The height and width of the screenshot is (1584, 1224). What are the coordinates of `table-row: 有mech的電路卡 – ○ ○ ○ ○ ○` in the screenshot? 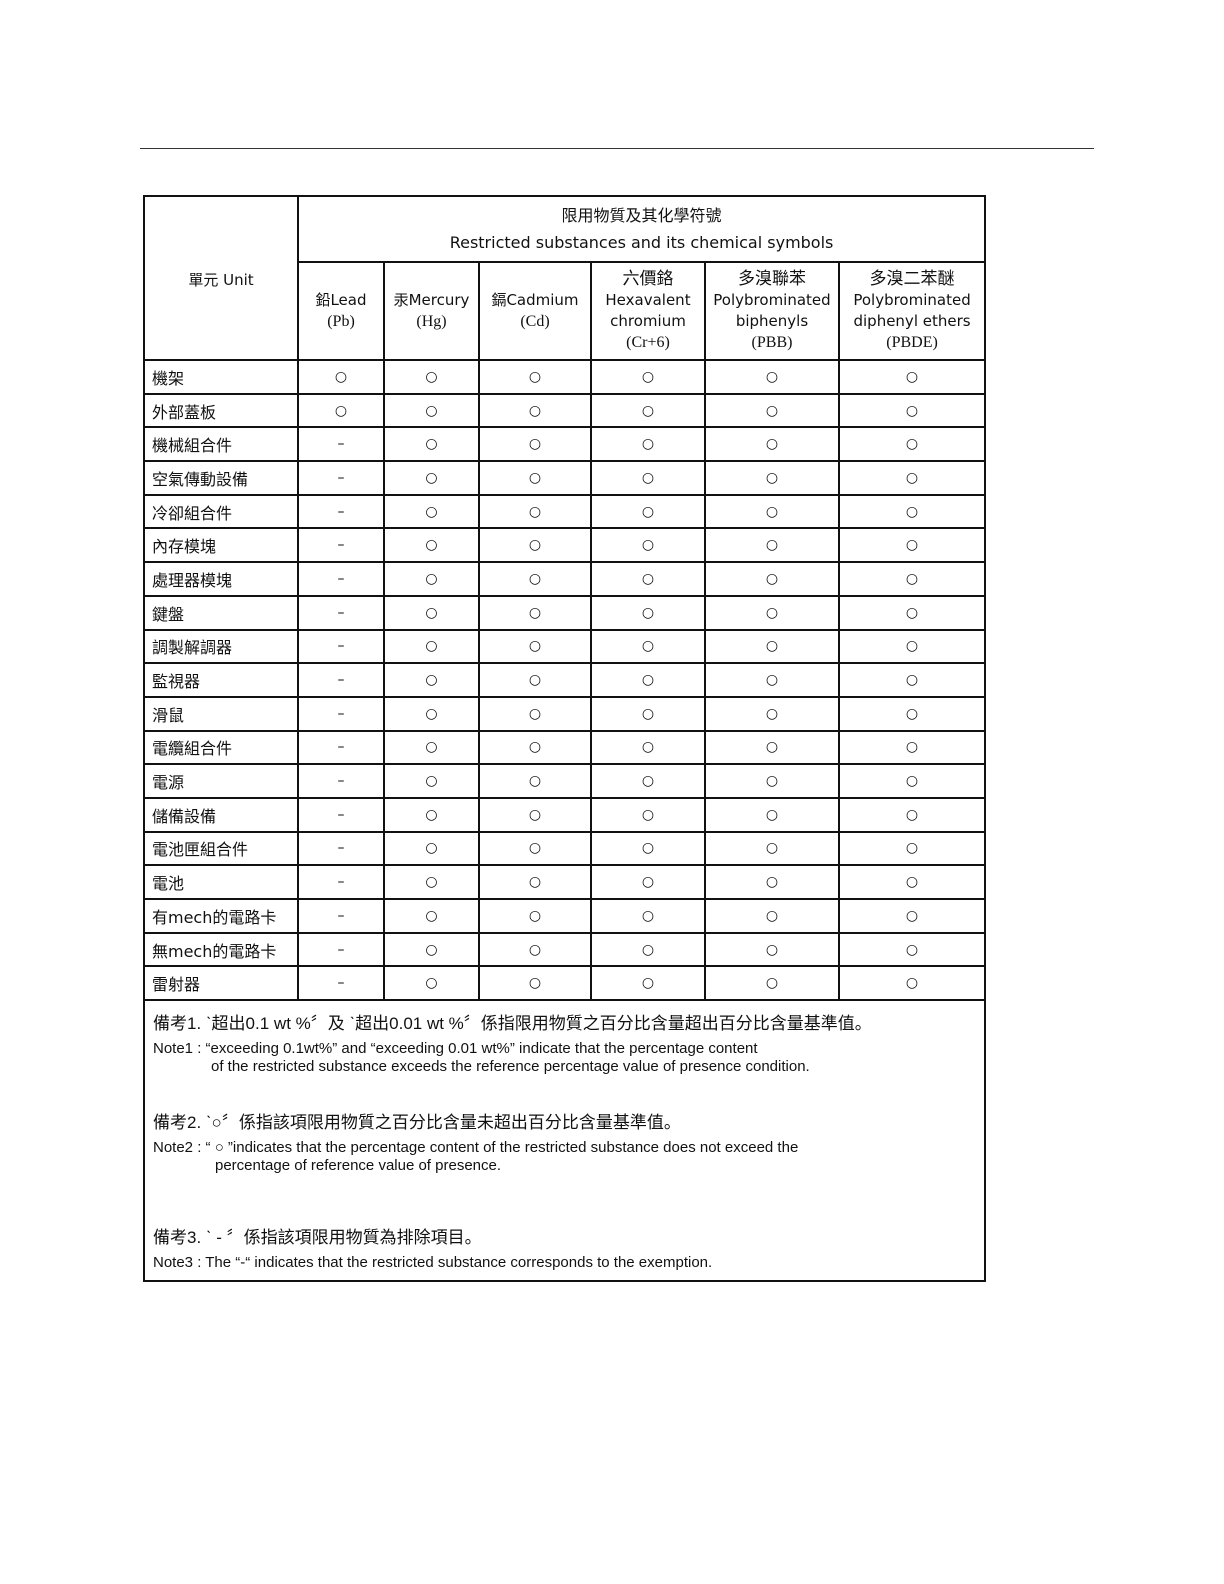 It's located at (565, 916).